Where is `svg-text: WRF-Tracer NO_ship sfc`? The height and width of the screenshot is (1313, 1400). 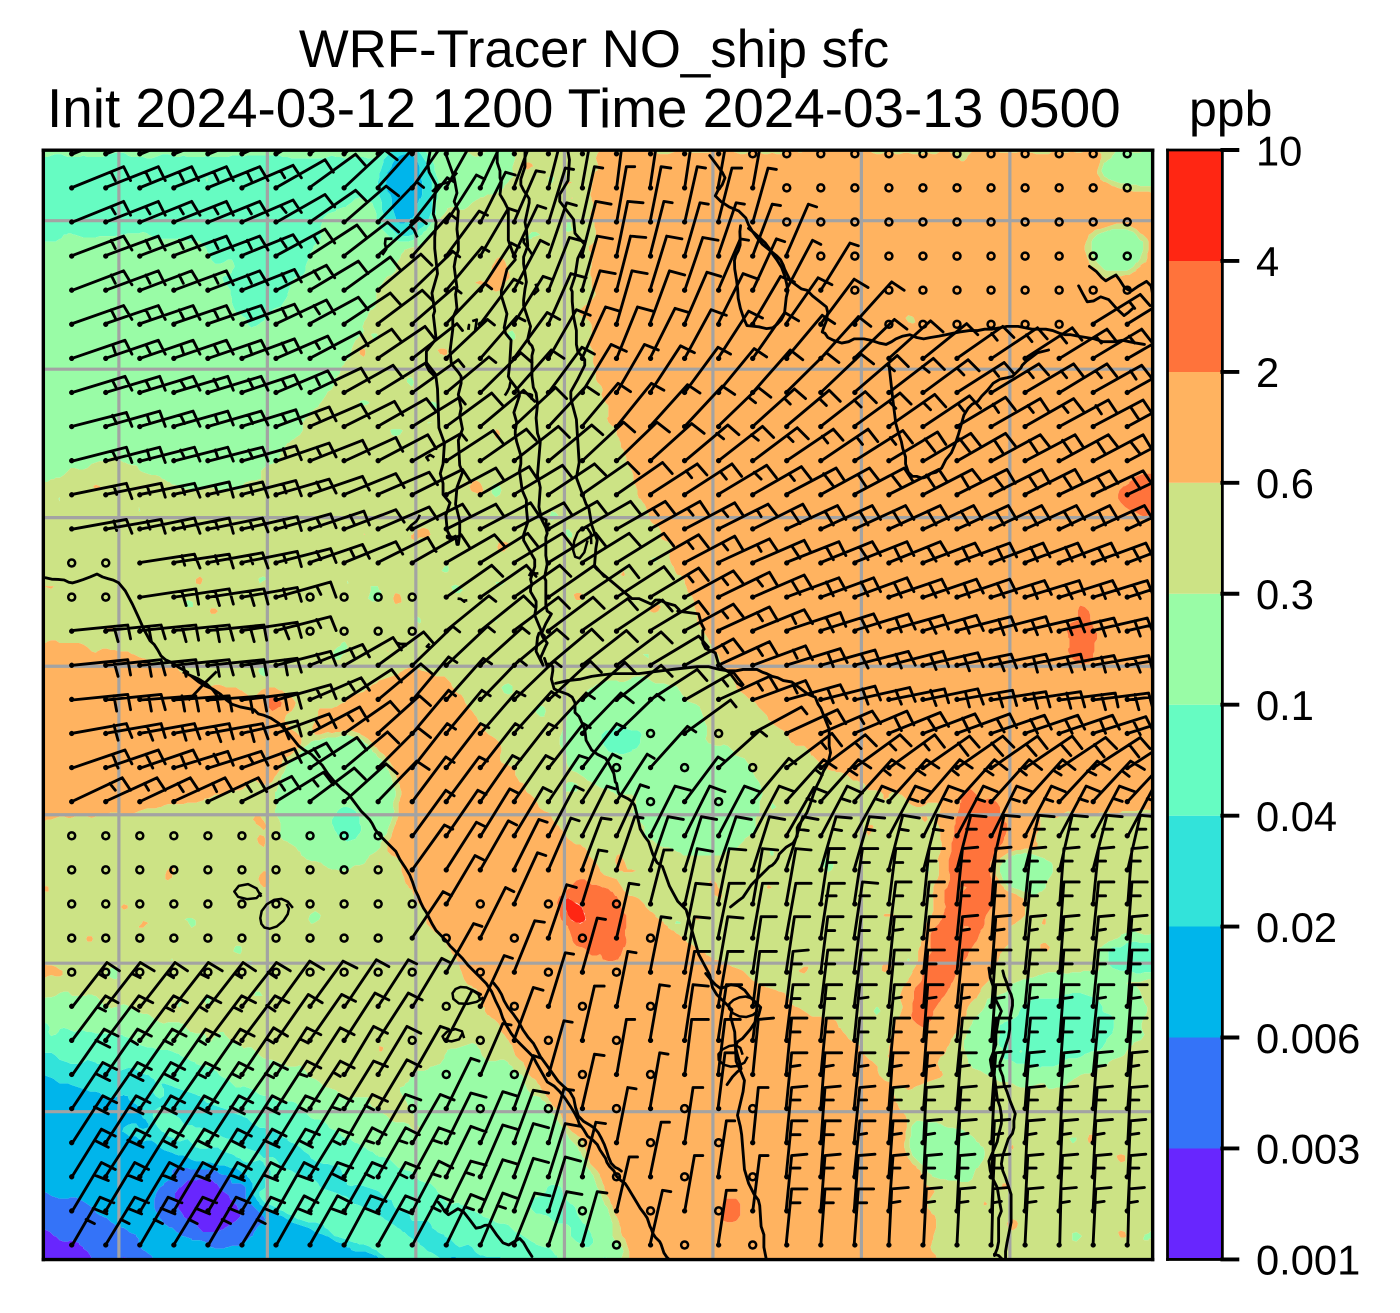 svg-text: WRF-Tracer NO_ship sfc is located at coordinates (594, 49).